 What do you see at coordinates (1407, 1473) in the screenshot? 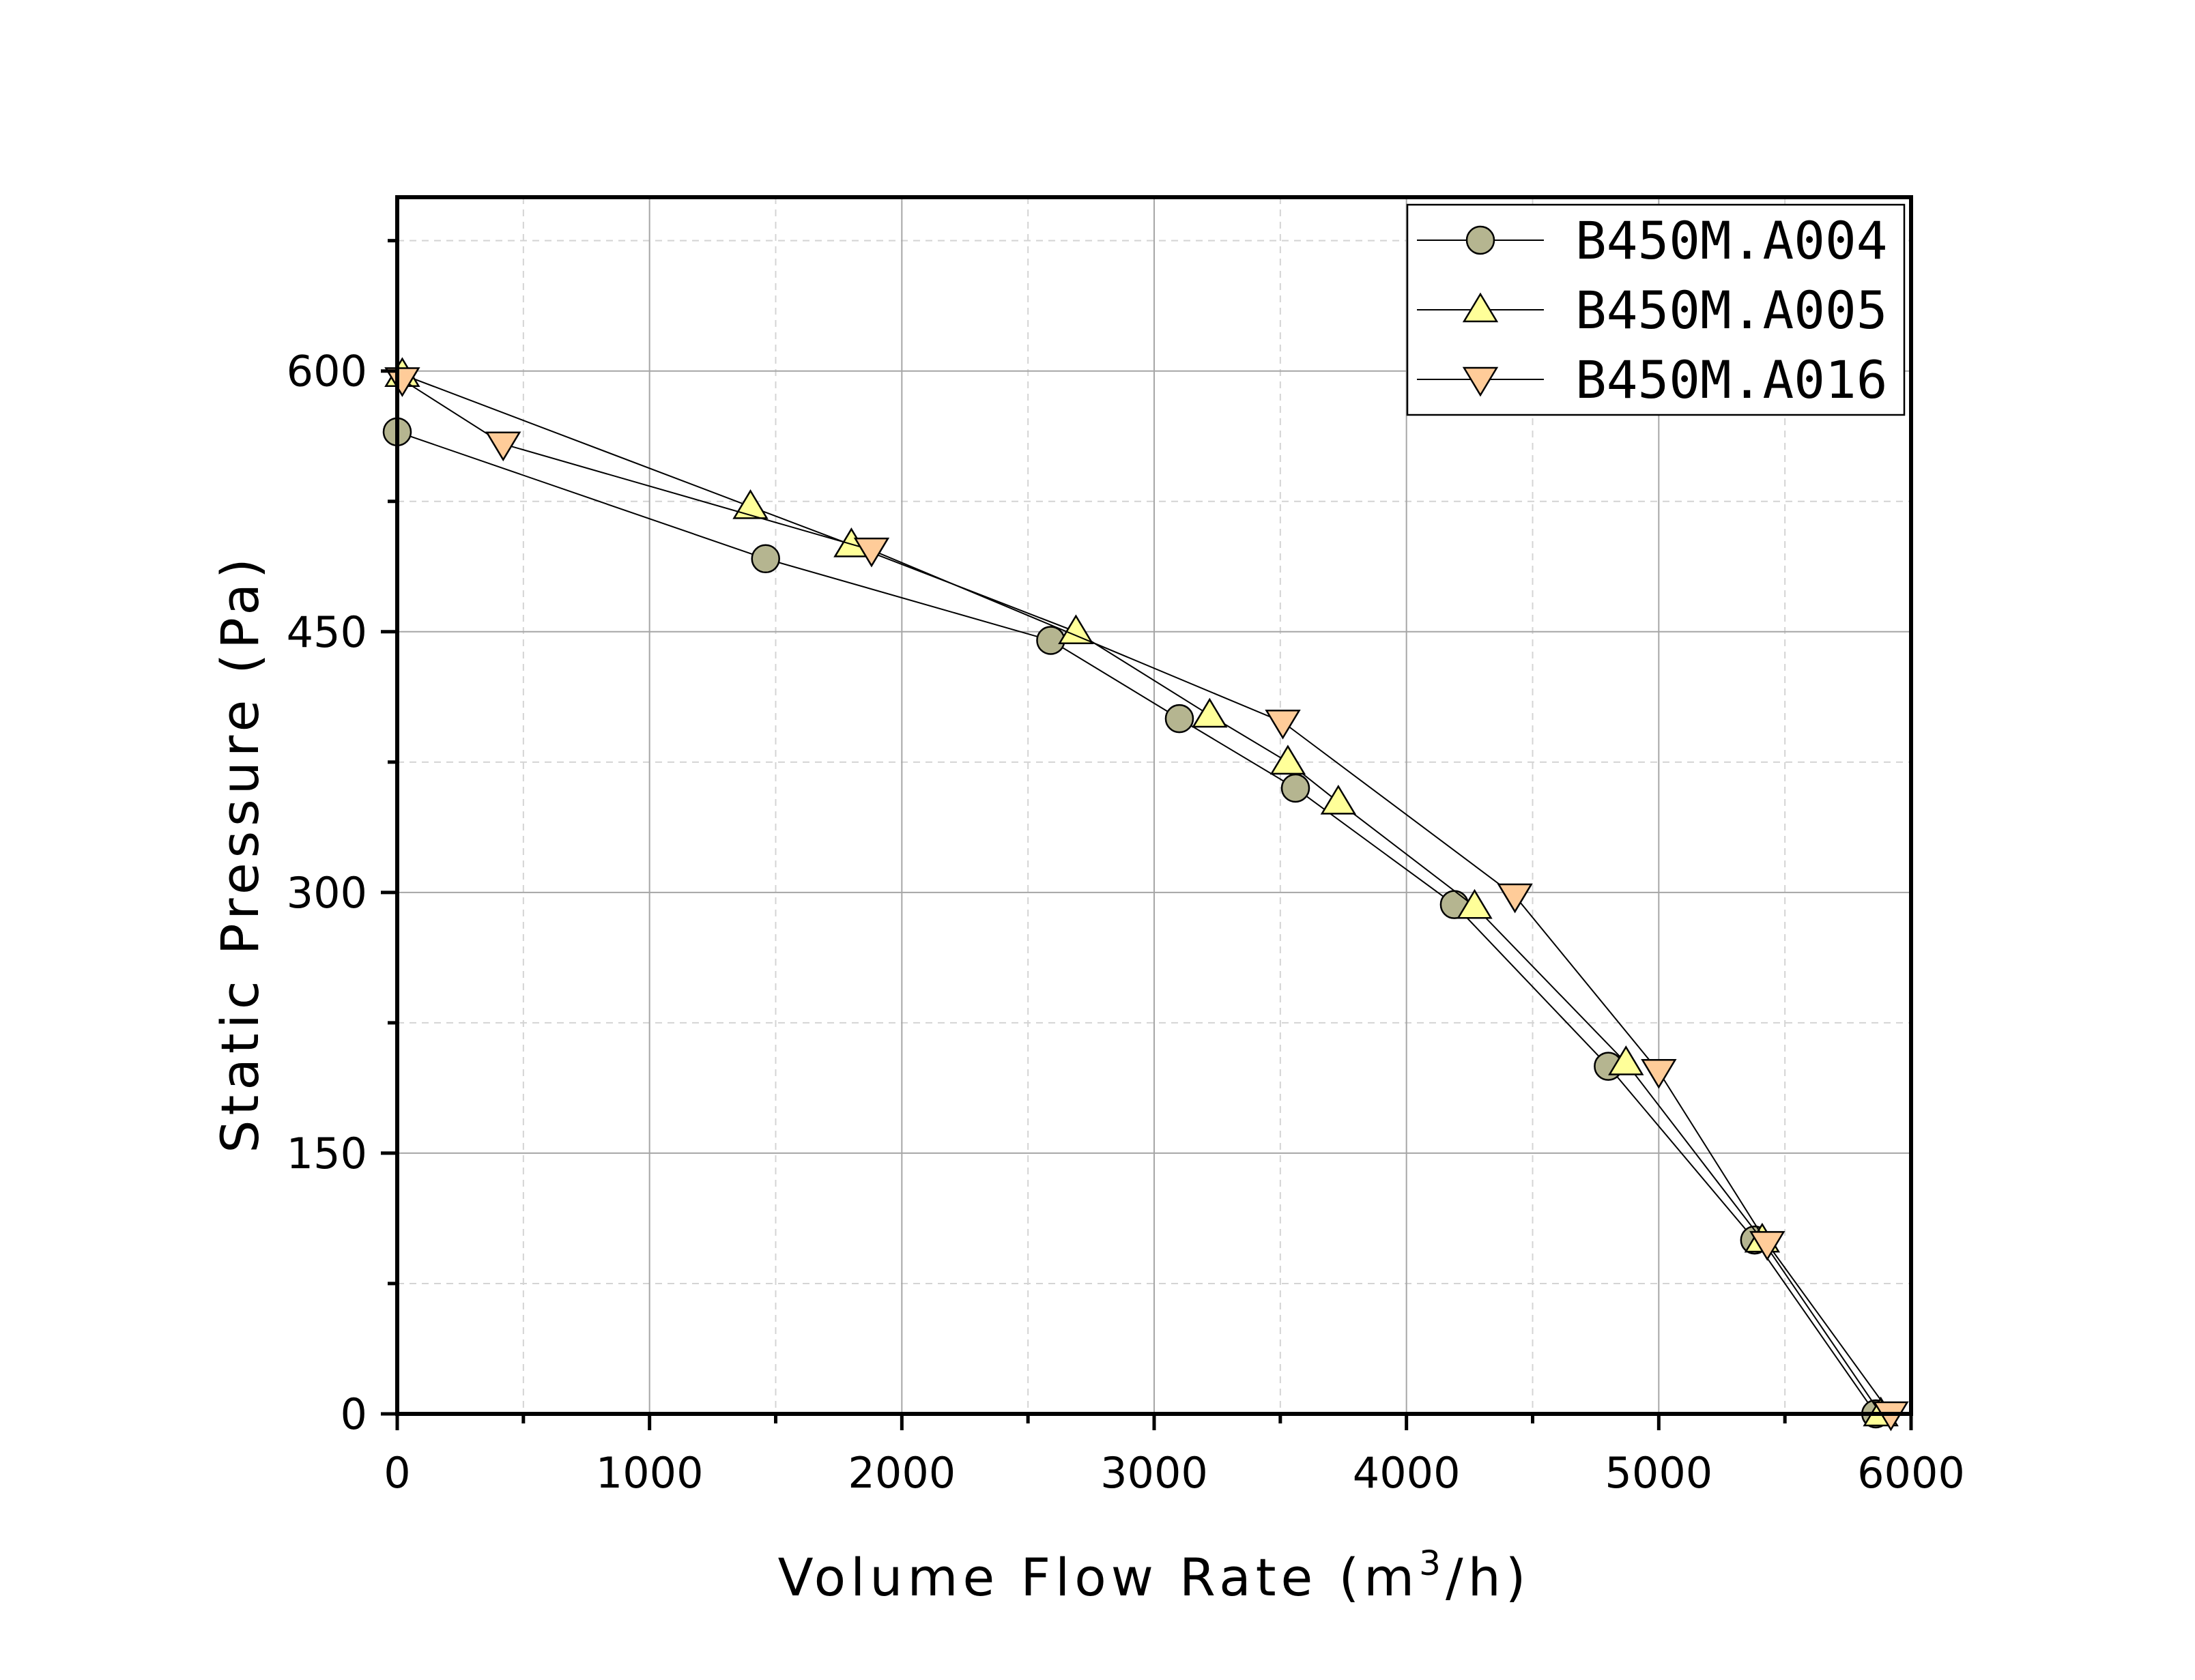
I see `x-tick-label: 4000` at bounding box center [1407, 1473].